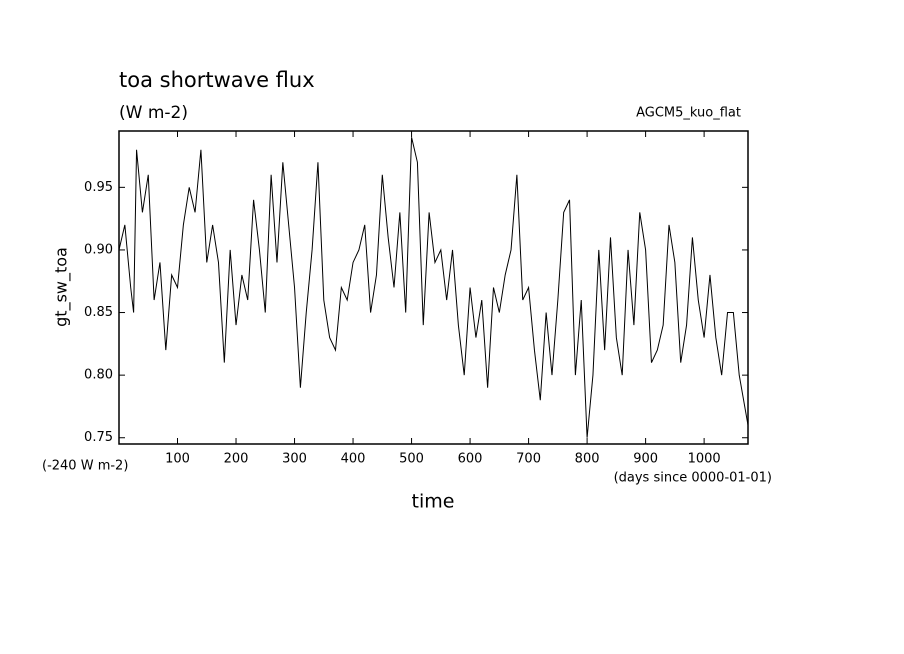 This screenshot has height=654, width=904. What do you see at coordinates (236, 459) in the screenshot?
I see `x-tick-label: 200` at bounding box center [236, 459].